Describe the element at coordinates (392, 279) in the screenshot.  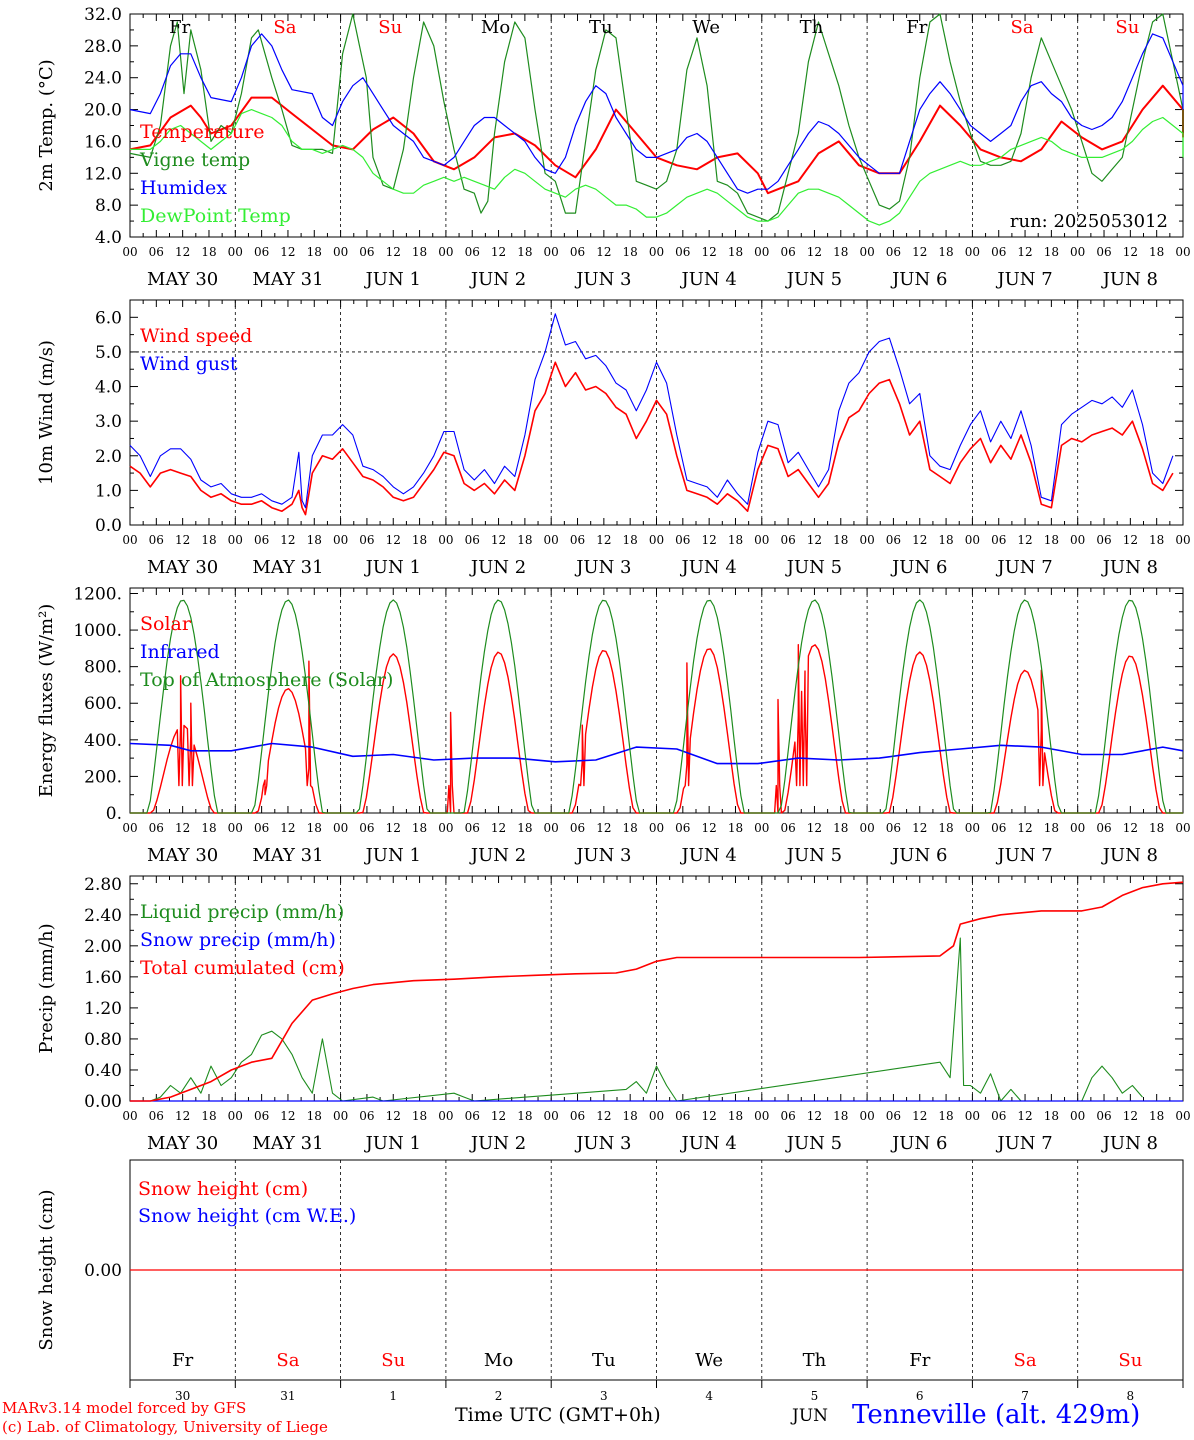
I see `date-label: JUN 1` at that location.